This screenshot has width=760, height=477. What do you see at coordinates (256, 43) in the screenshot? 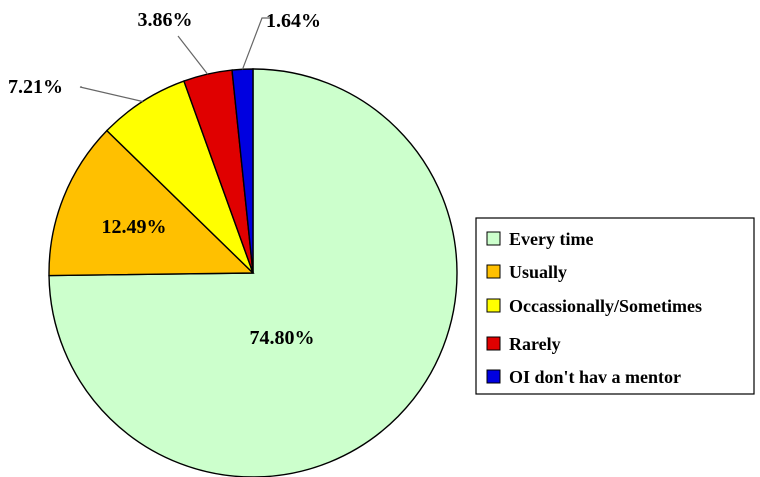
I see `leader-line-no-mentor` at bounding box center [256, 43].